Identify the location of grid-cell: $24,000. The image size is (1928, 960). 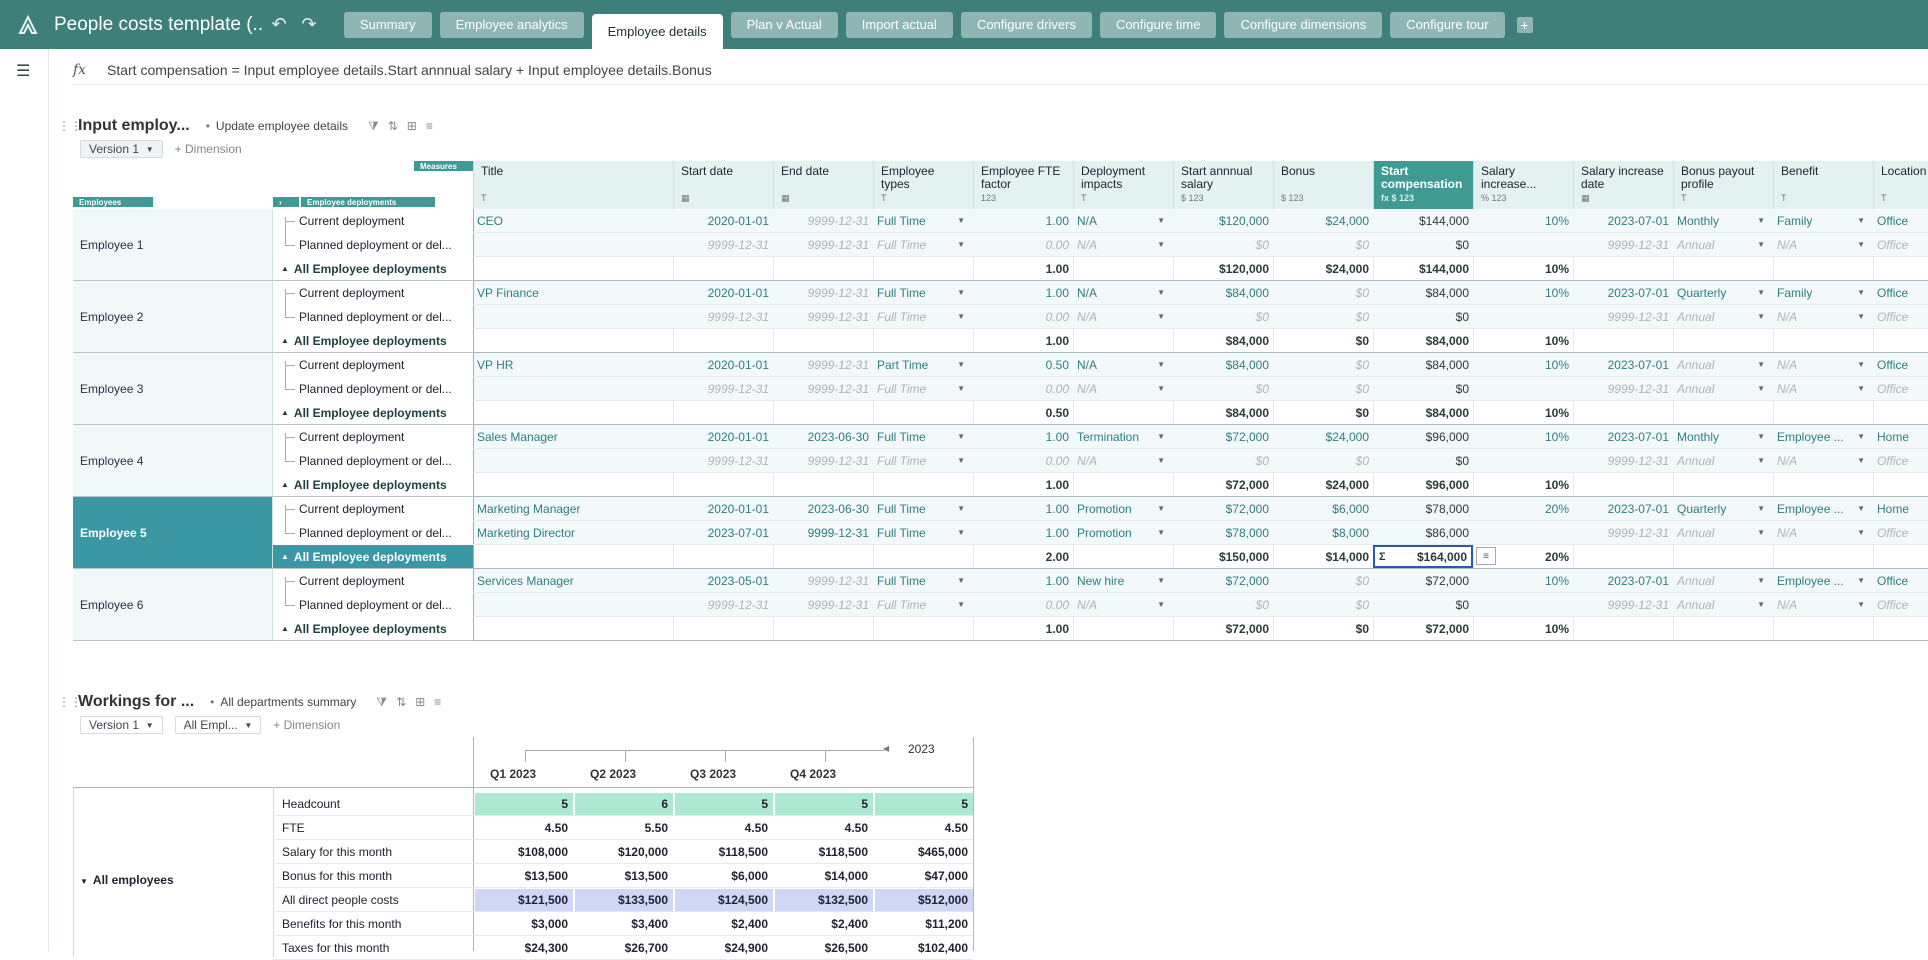
(1323, 220).